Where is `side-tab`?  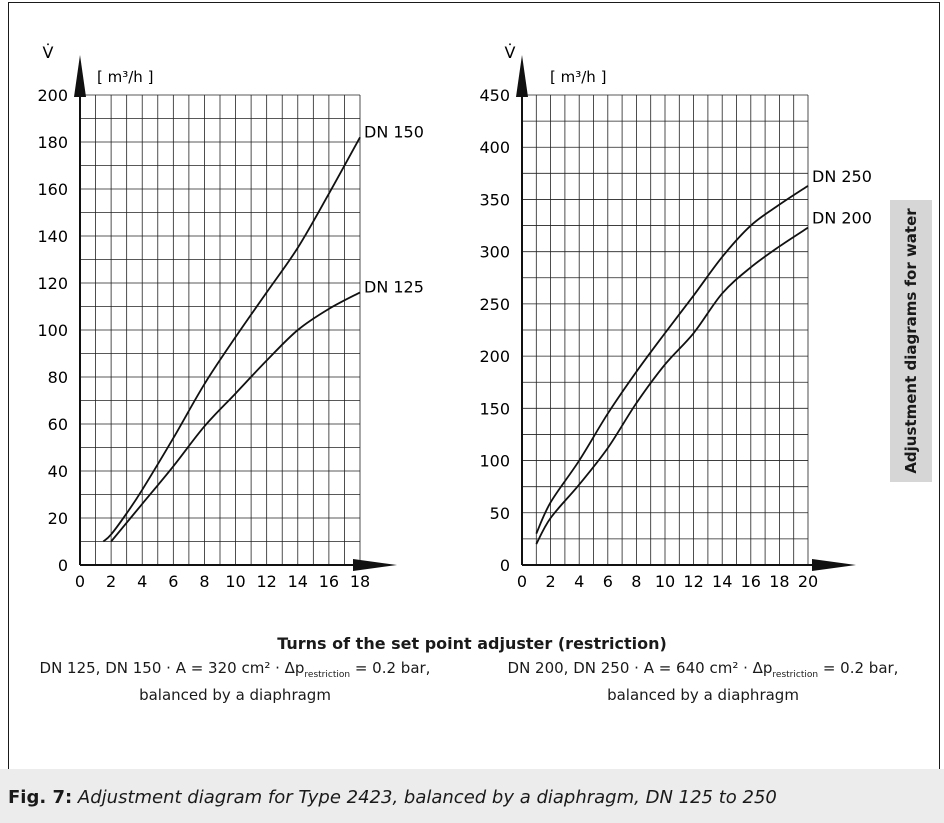 side-tab is located at coordinates (911, 341).